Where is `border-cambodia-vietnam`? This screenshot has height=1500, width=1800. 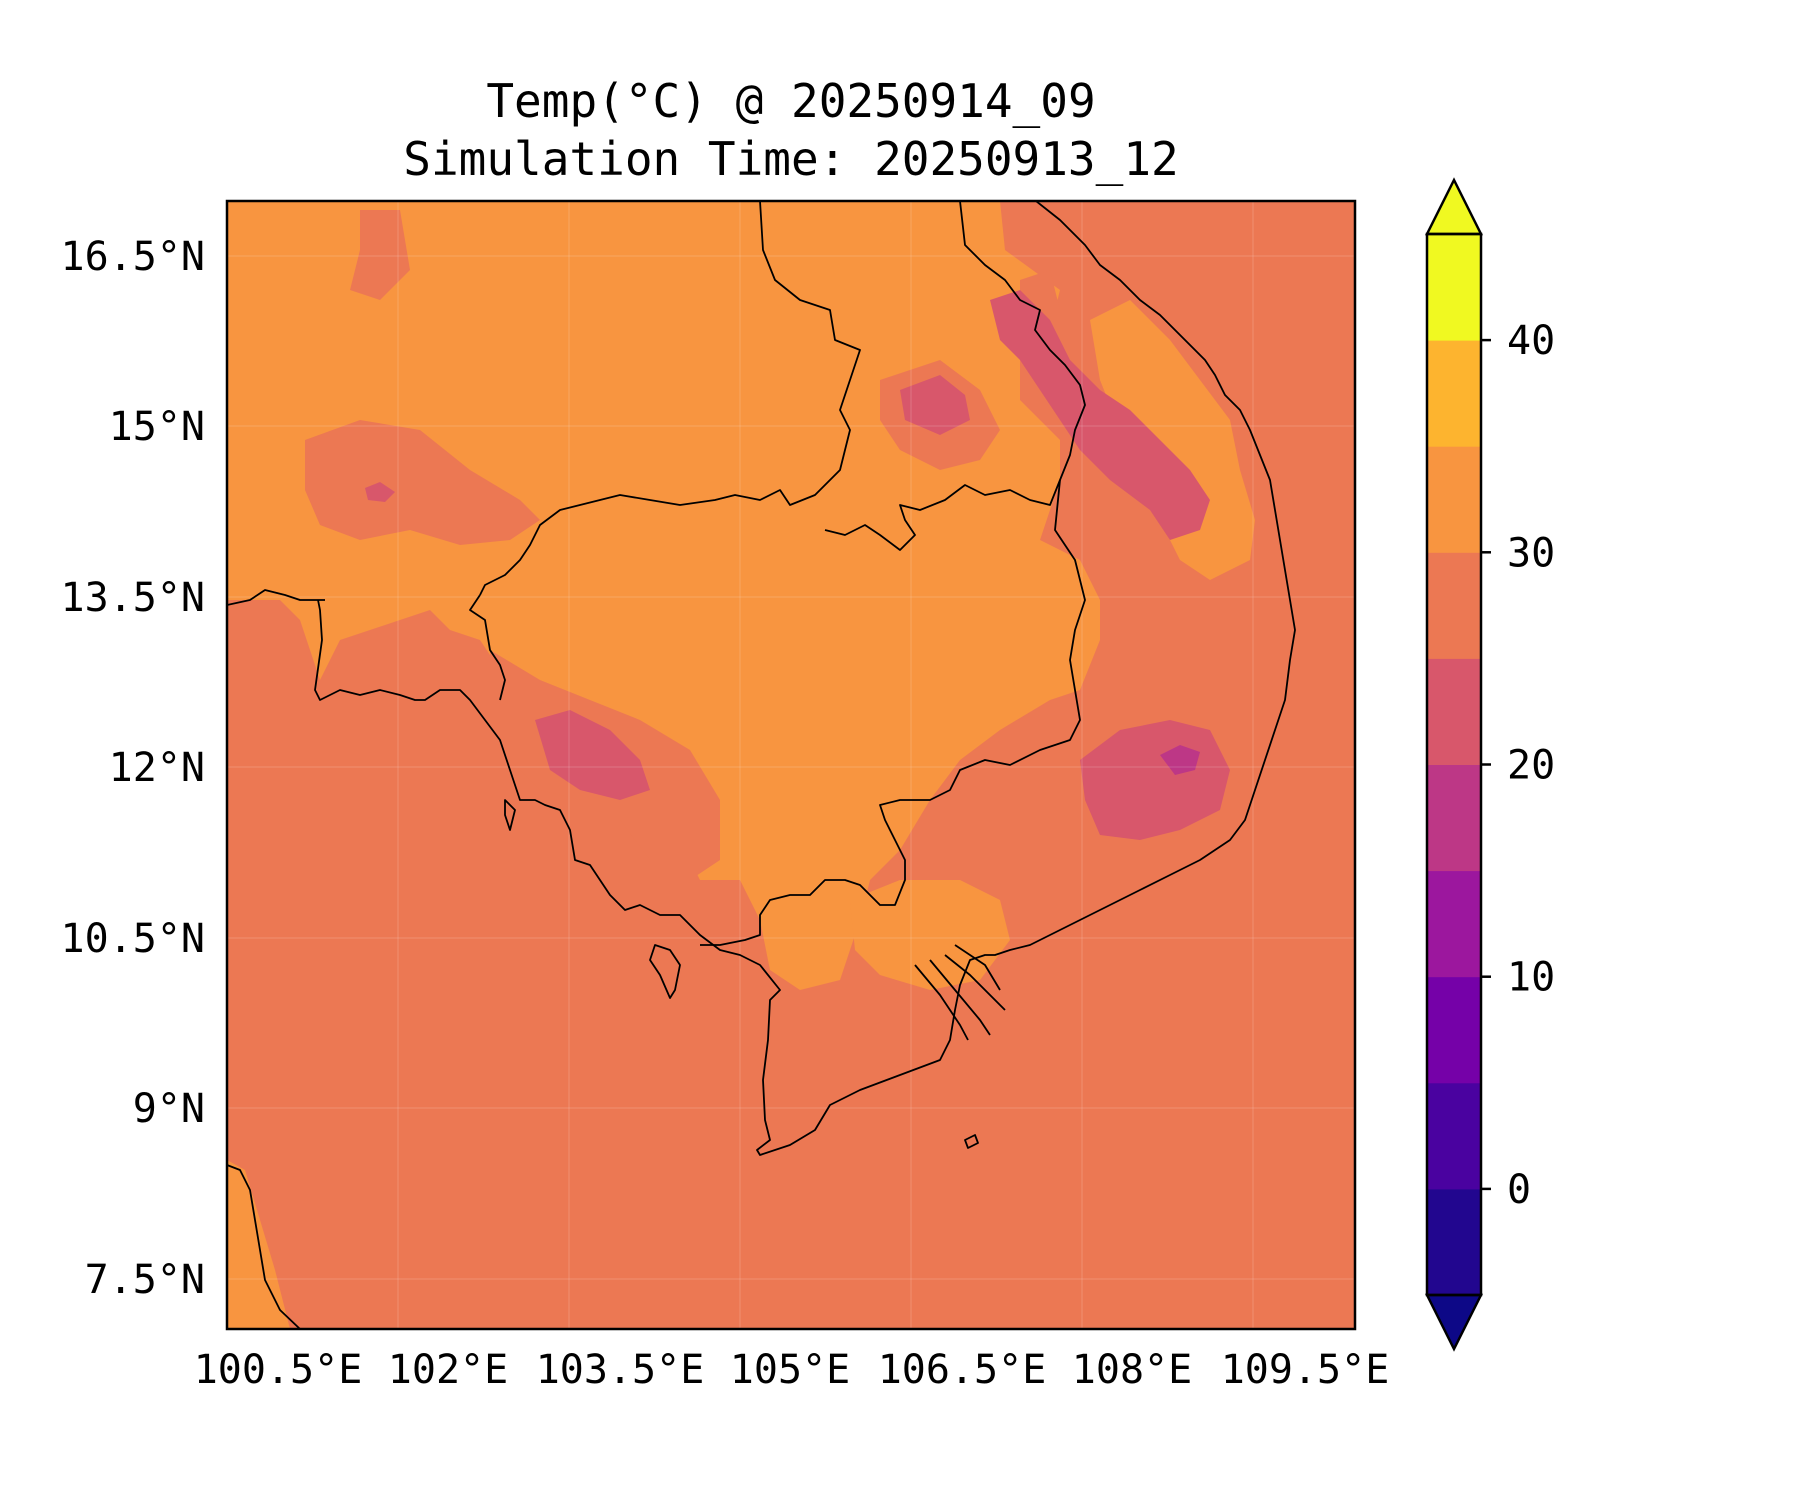
border-cambodia-vietnam is located at coordinates (893, 712).